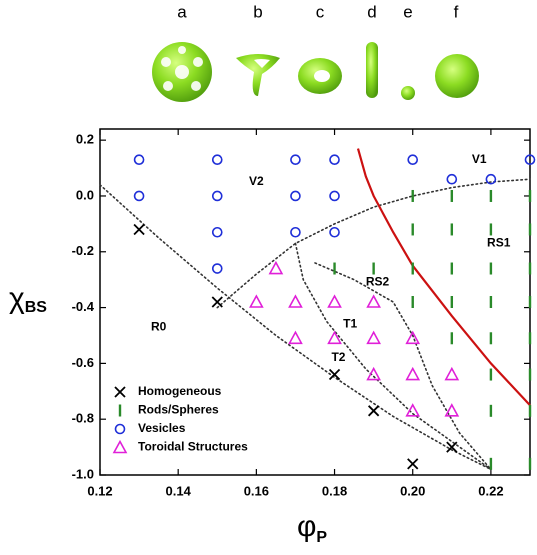  What do you see at coordinates (412, 490) in the screenshot?
I see `x-tick-label: 0.20` at bounding box center [412, 490].